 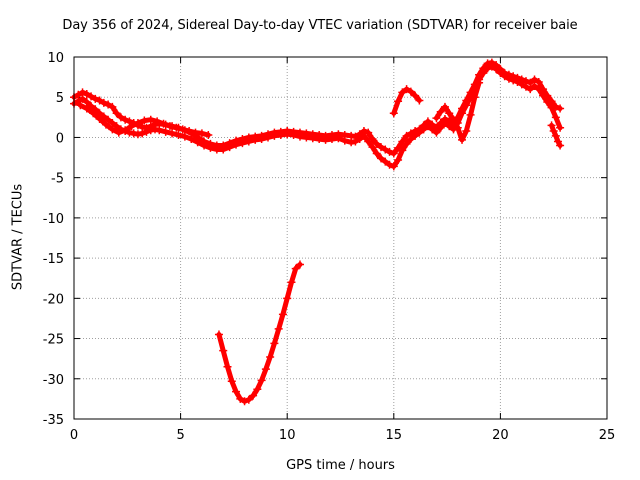 I want to click on y-tick-label: -15, so click(x=53, y=259).